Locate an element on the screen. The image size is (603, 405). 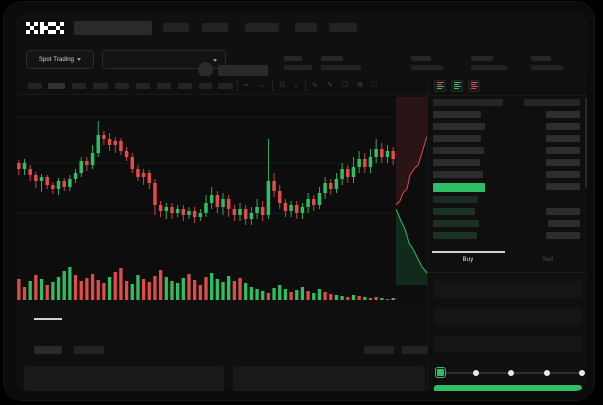
bottom-tab-order-history is located at coordinates (89, 350).